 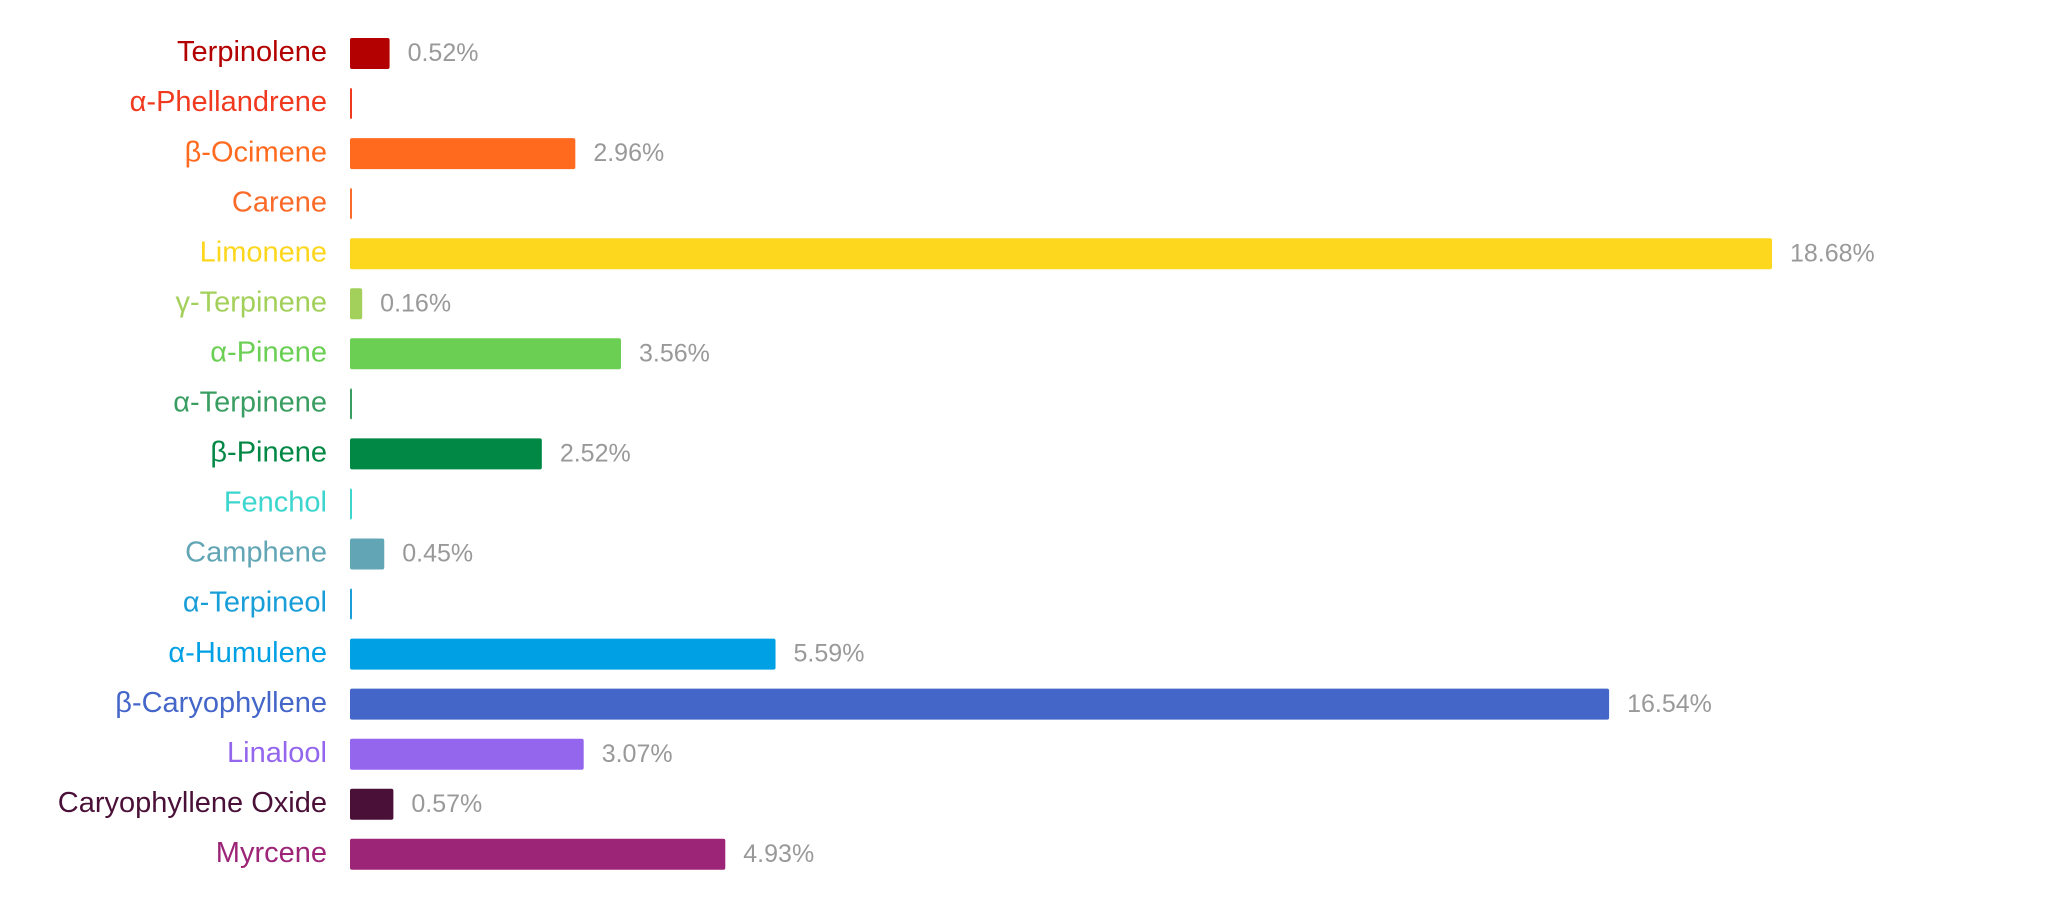 What do you see at coordinates (251, 302) in the screenshot?
I see `category-label: γ-Terpinene` at bounding box center [251, 302].